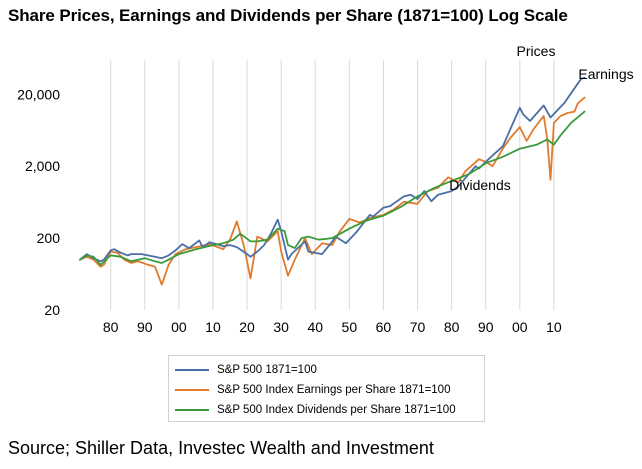  I want to click on legend-item-prices: S&P 500 1871=100, so click(246, 370).